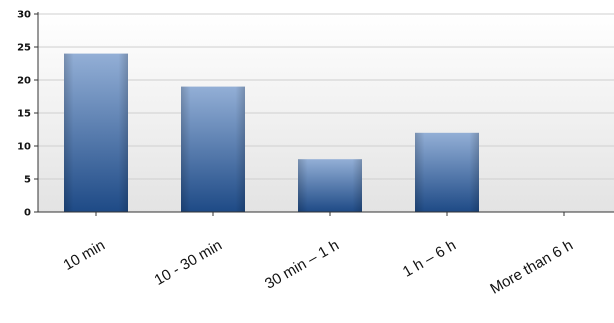  Describe the element at coordinates (429, 259) in the screenshot. I see `x-tick-label: 1 h – 6 h` at that location.